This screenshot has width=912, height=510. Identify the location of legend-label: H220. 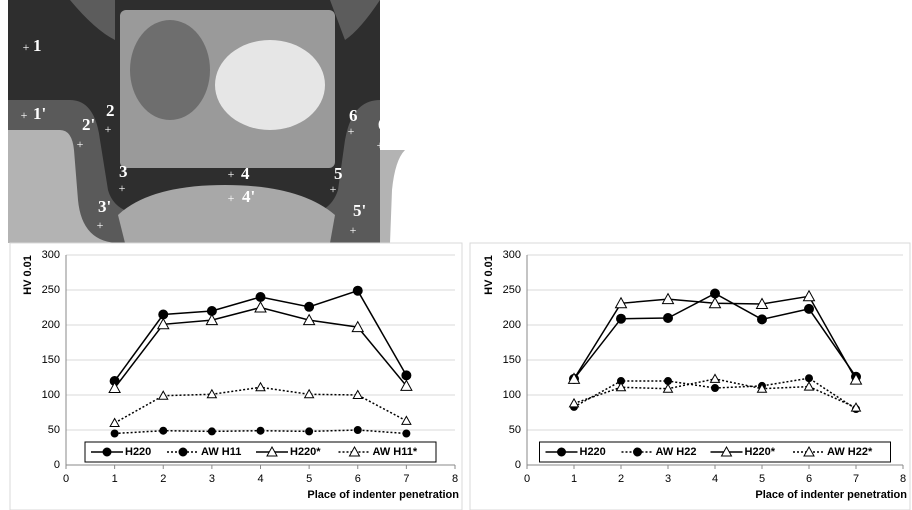
(593, 452).